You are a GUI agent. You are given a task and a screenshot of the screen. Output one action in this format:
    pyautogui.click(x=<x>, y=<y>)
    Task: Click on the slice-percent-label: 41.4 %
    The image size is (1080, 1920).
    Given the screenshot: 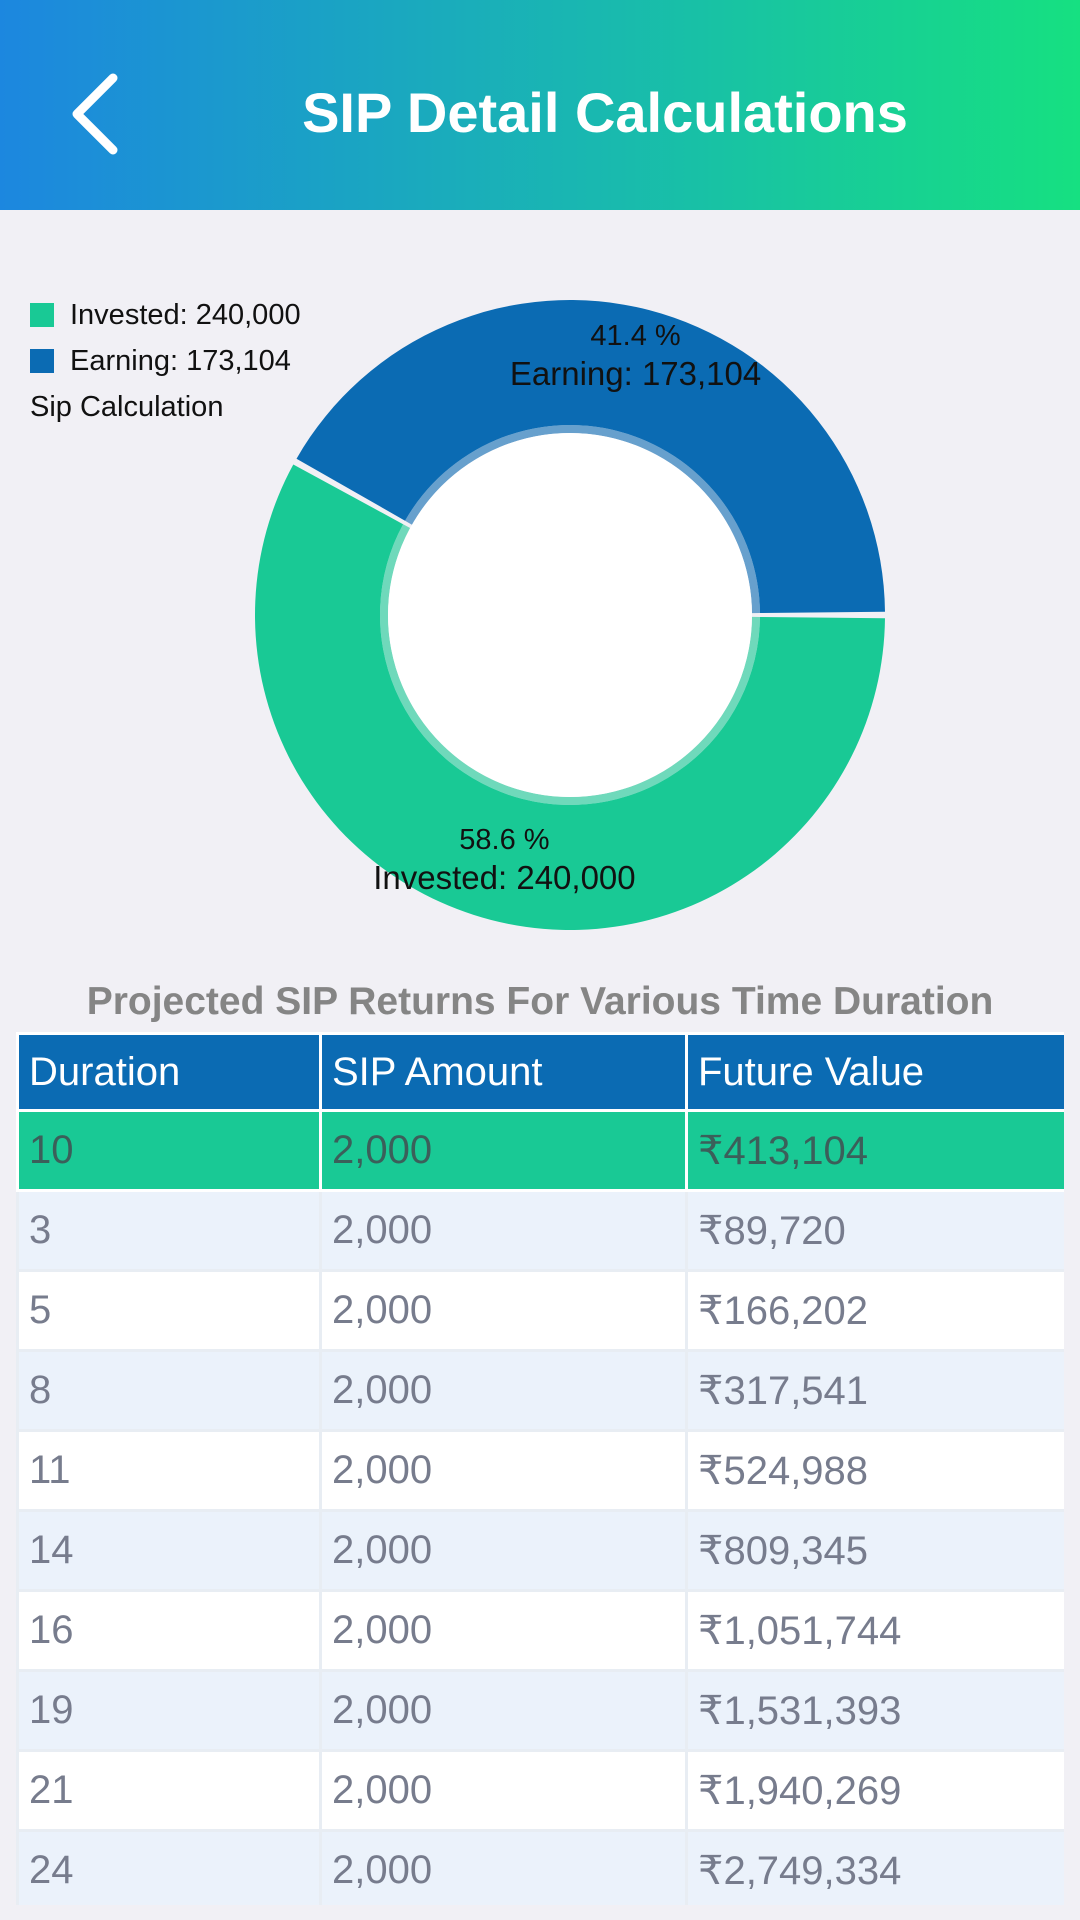 What is the action you would take?
    pyautogui.click(x=635, y=336)
    